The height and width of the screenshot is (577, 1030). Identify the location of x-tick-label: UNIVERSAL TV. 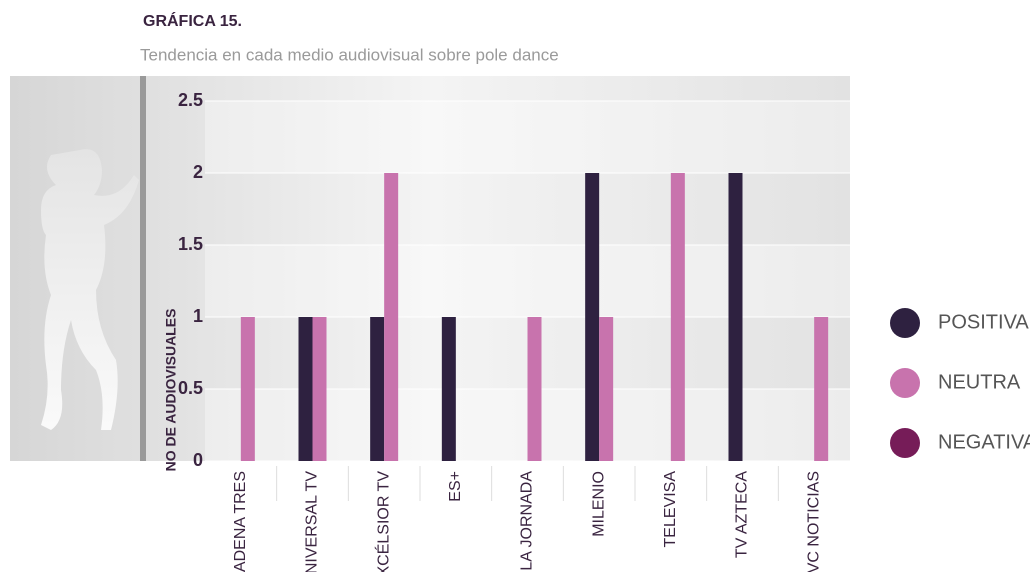
(312, 521).